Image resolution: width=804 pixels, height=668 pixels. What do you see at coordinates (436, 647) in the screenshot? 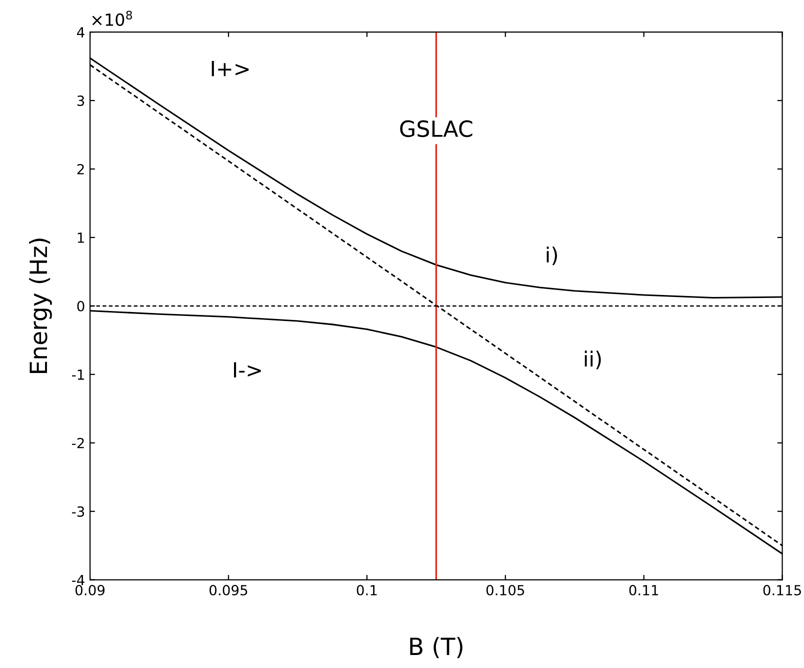
I see `x-axis-title: B (T)` at bounding box center [436, 647].